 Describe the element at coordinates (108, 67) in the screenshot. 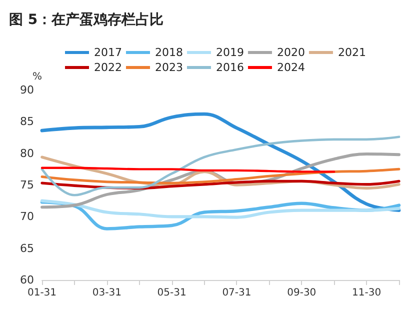

I see `legend-label: 2022` at that location.